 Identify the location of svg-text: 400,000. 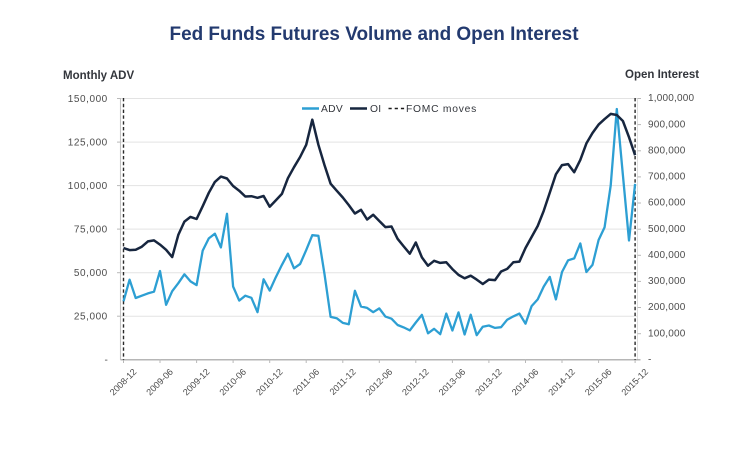
(667, 255).